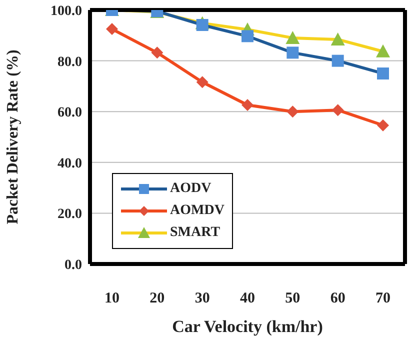 This screenshot has width=418, height=344. Describe the element at coordinates (191, 189) in the screenshot. I see `legend-label: AODV` at that location.